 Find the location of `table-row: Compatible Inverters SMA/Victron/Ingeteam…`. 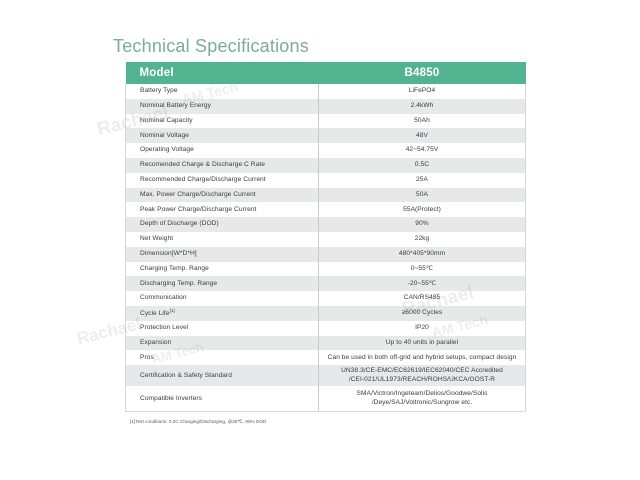

table-row: Compatible Inverters SMA/Victron/Ingeteam… is located at coordinates (325, 399).